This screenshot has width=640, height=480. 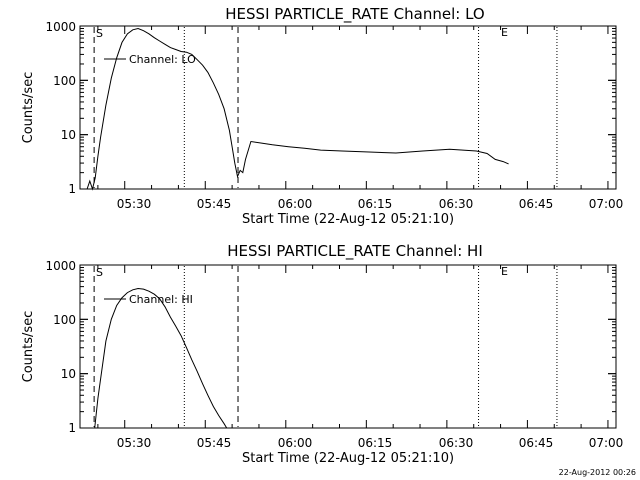 I want to click on panel-lo-xtick-label: 07:00, so click(x=606, y=204).